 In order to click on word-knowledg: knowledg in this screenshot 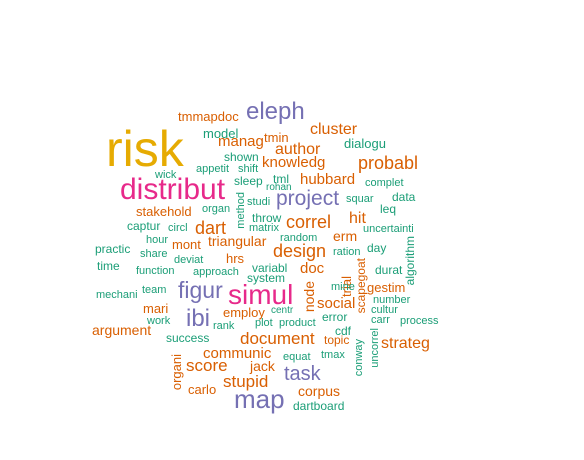, I will do `click(294, 162)`.